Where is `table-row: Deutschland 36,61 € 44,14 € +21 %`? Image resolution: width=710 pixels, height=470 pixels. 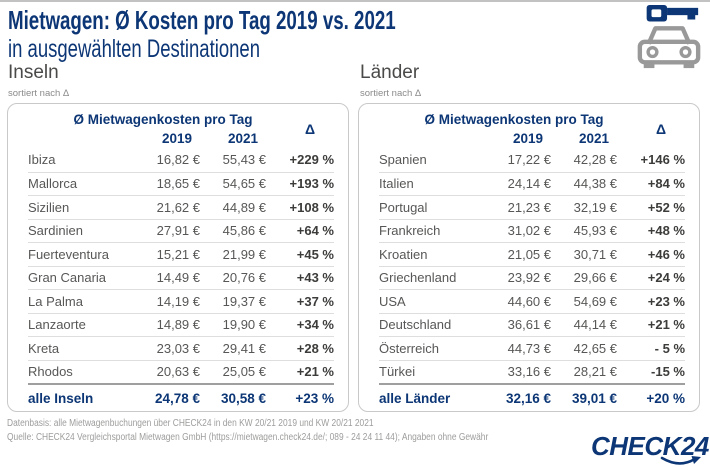 table-row: Deutschland 36,61 € 44,14 € +21 % is located at coordinates (532, 324).